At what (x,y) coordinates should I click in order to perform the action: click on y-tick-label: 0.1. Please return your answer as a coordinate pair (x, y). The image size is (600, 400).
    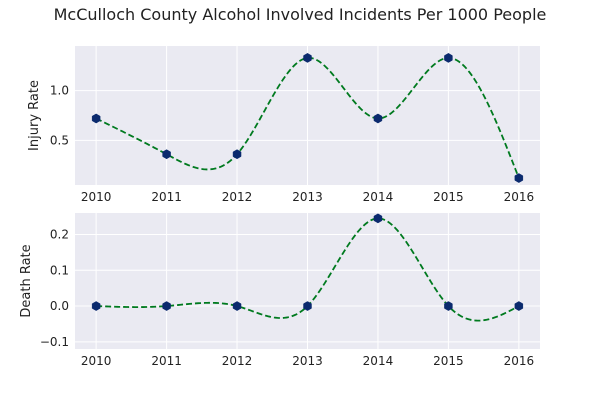
    Looking at the image, I should click on (59, 270).